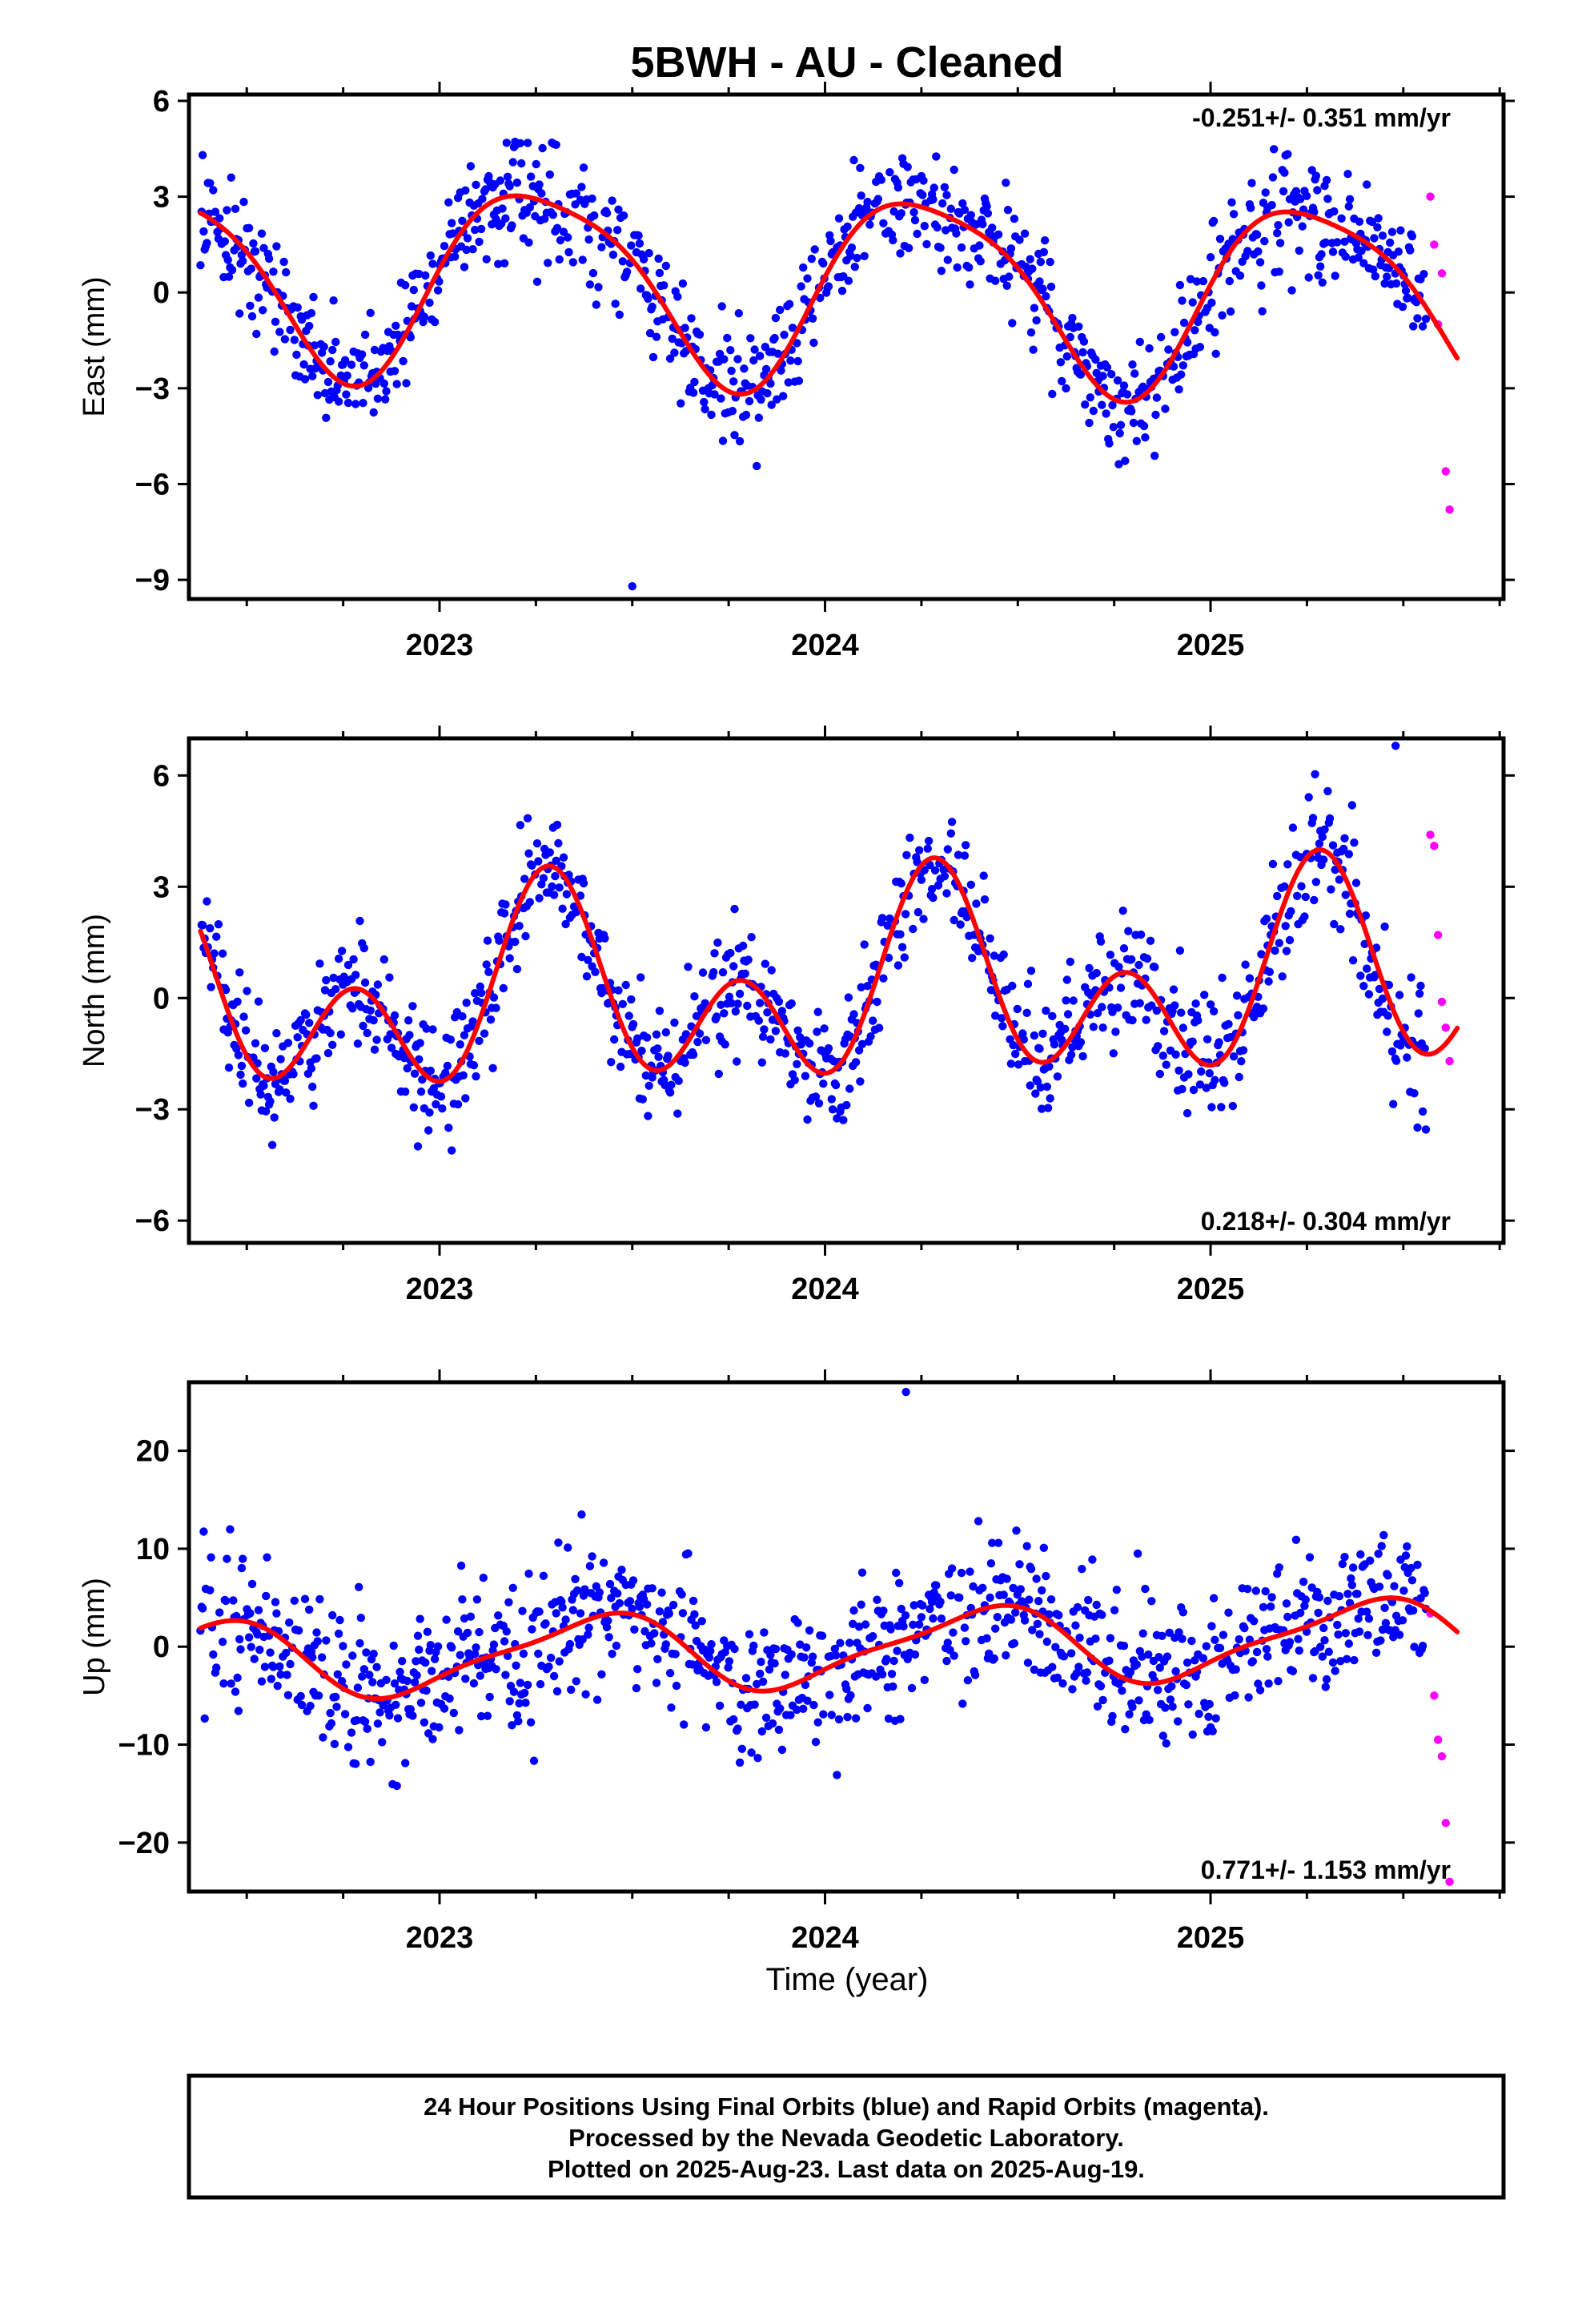 The image size is (1582, 2324). I want to click on rapid-orbit-point, so click(1449, 1061).